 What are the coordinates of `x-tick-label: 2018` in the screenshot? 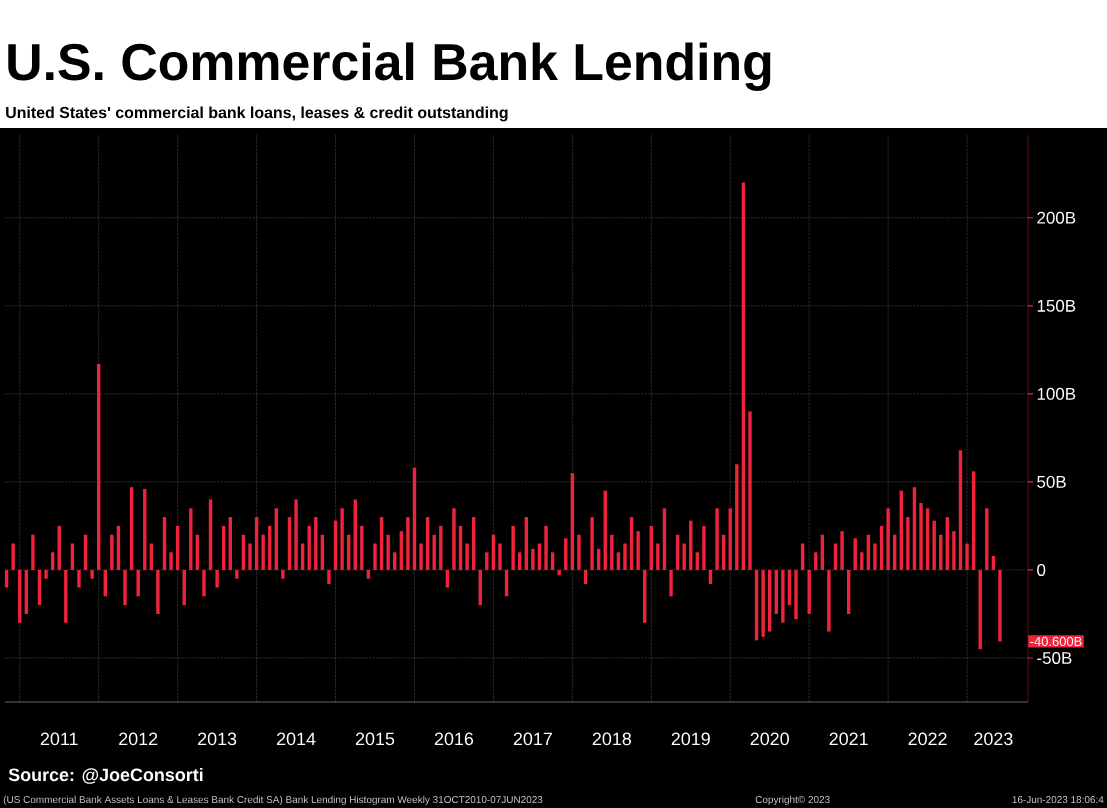 It's located at (611, 739).